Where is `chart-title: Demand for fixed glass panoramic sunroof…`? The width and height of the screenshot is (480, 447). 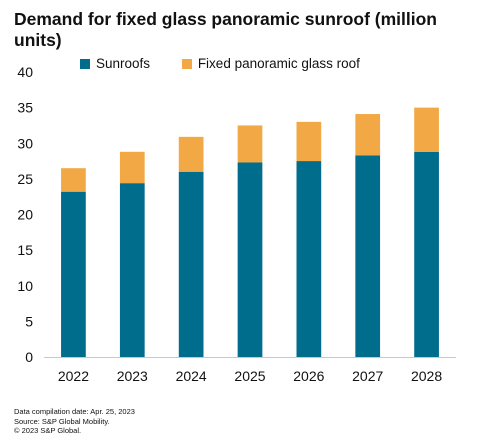 chart-title: Demand for fixed glass panoramic sunroof… is located at coordinates (225, 29).